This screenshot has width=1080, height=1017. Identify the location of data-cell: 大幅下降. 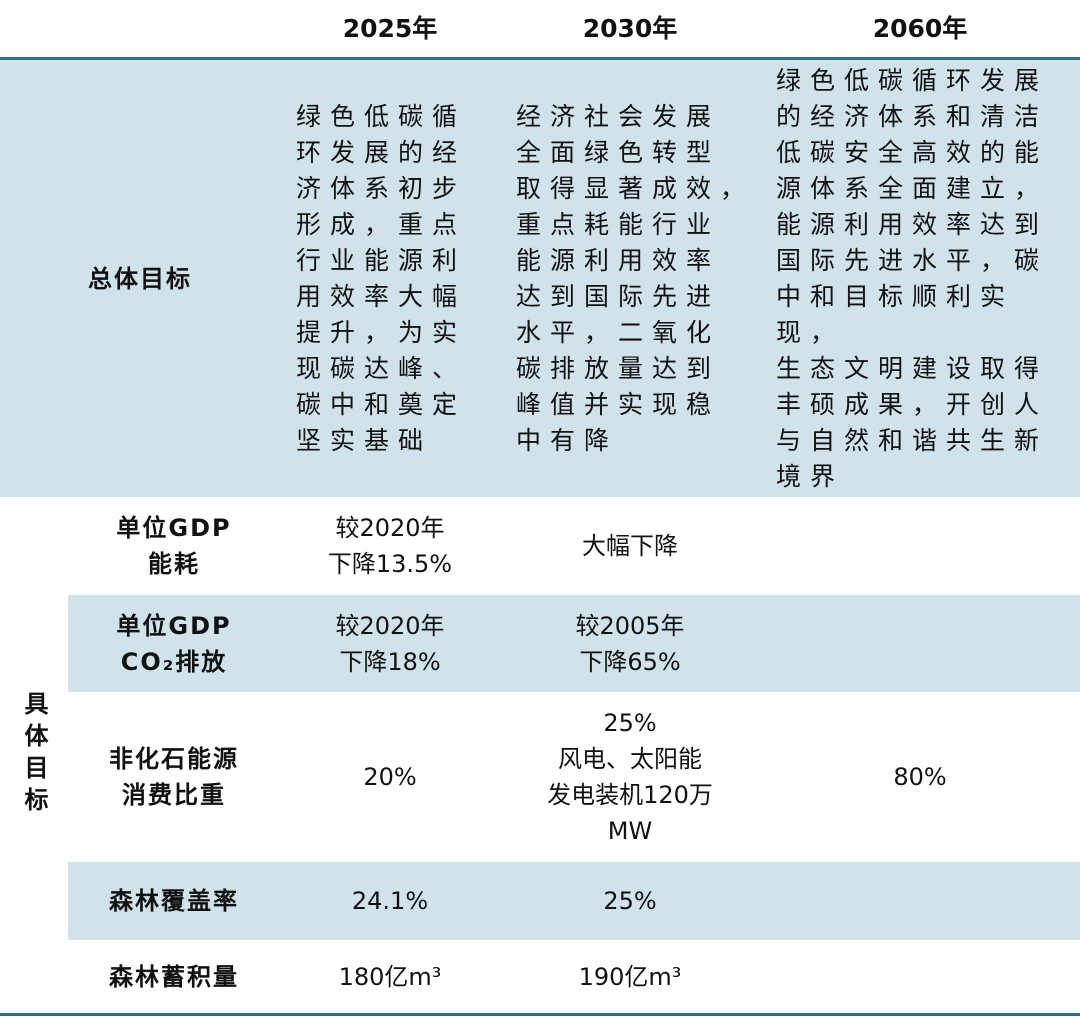
(630, 546).